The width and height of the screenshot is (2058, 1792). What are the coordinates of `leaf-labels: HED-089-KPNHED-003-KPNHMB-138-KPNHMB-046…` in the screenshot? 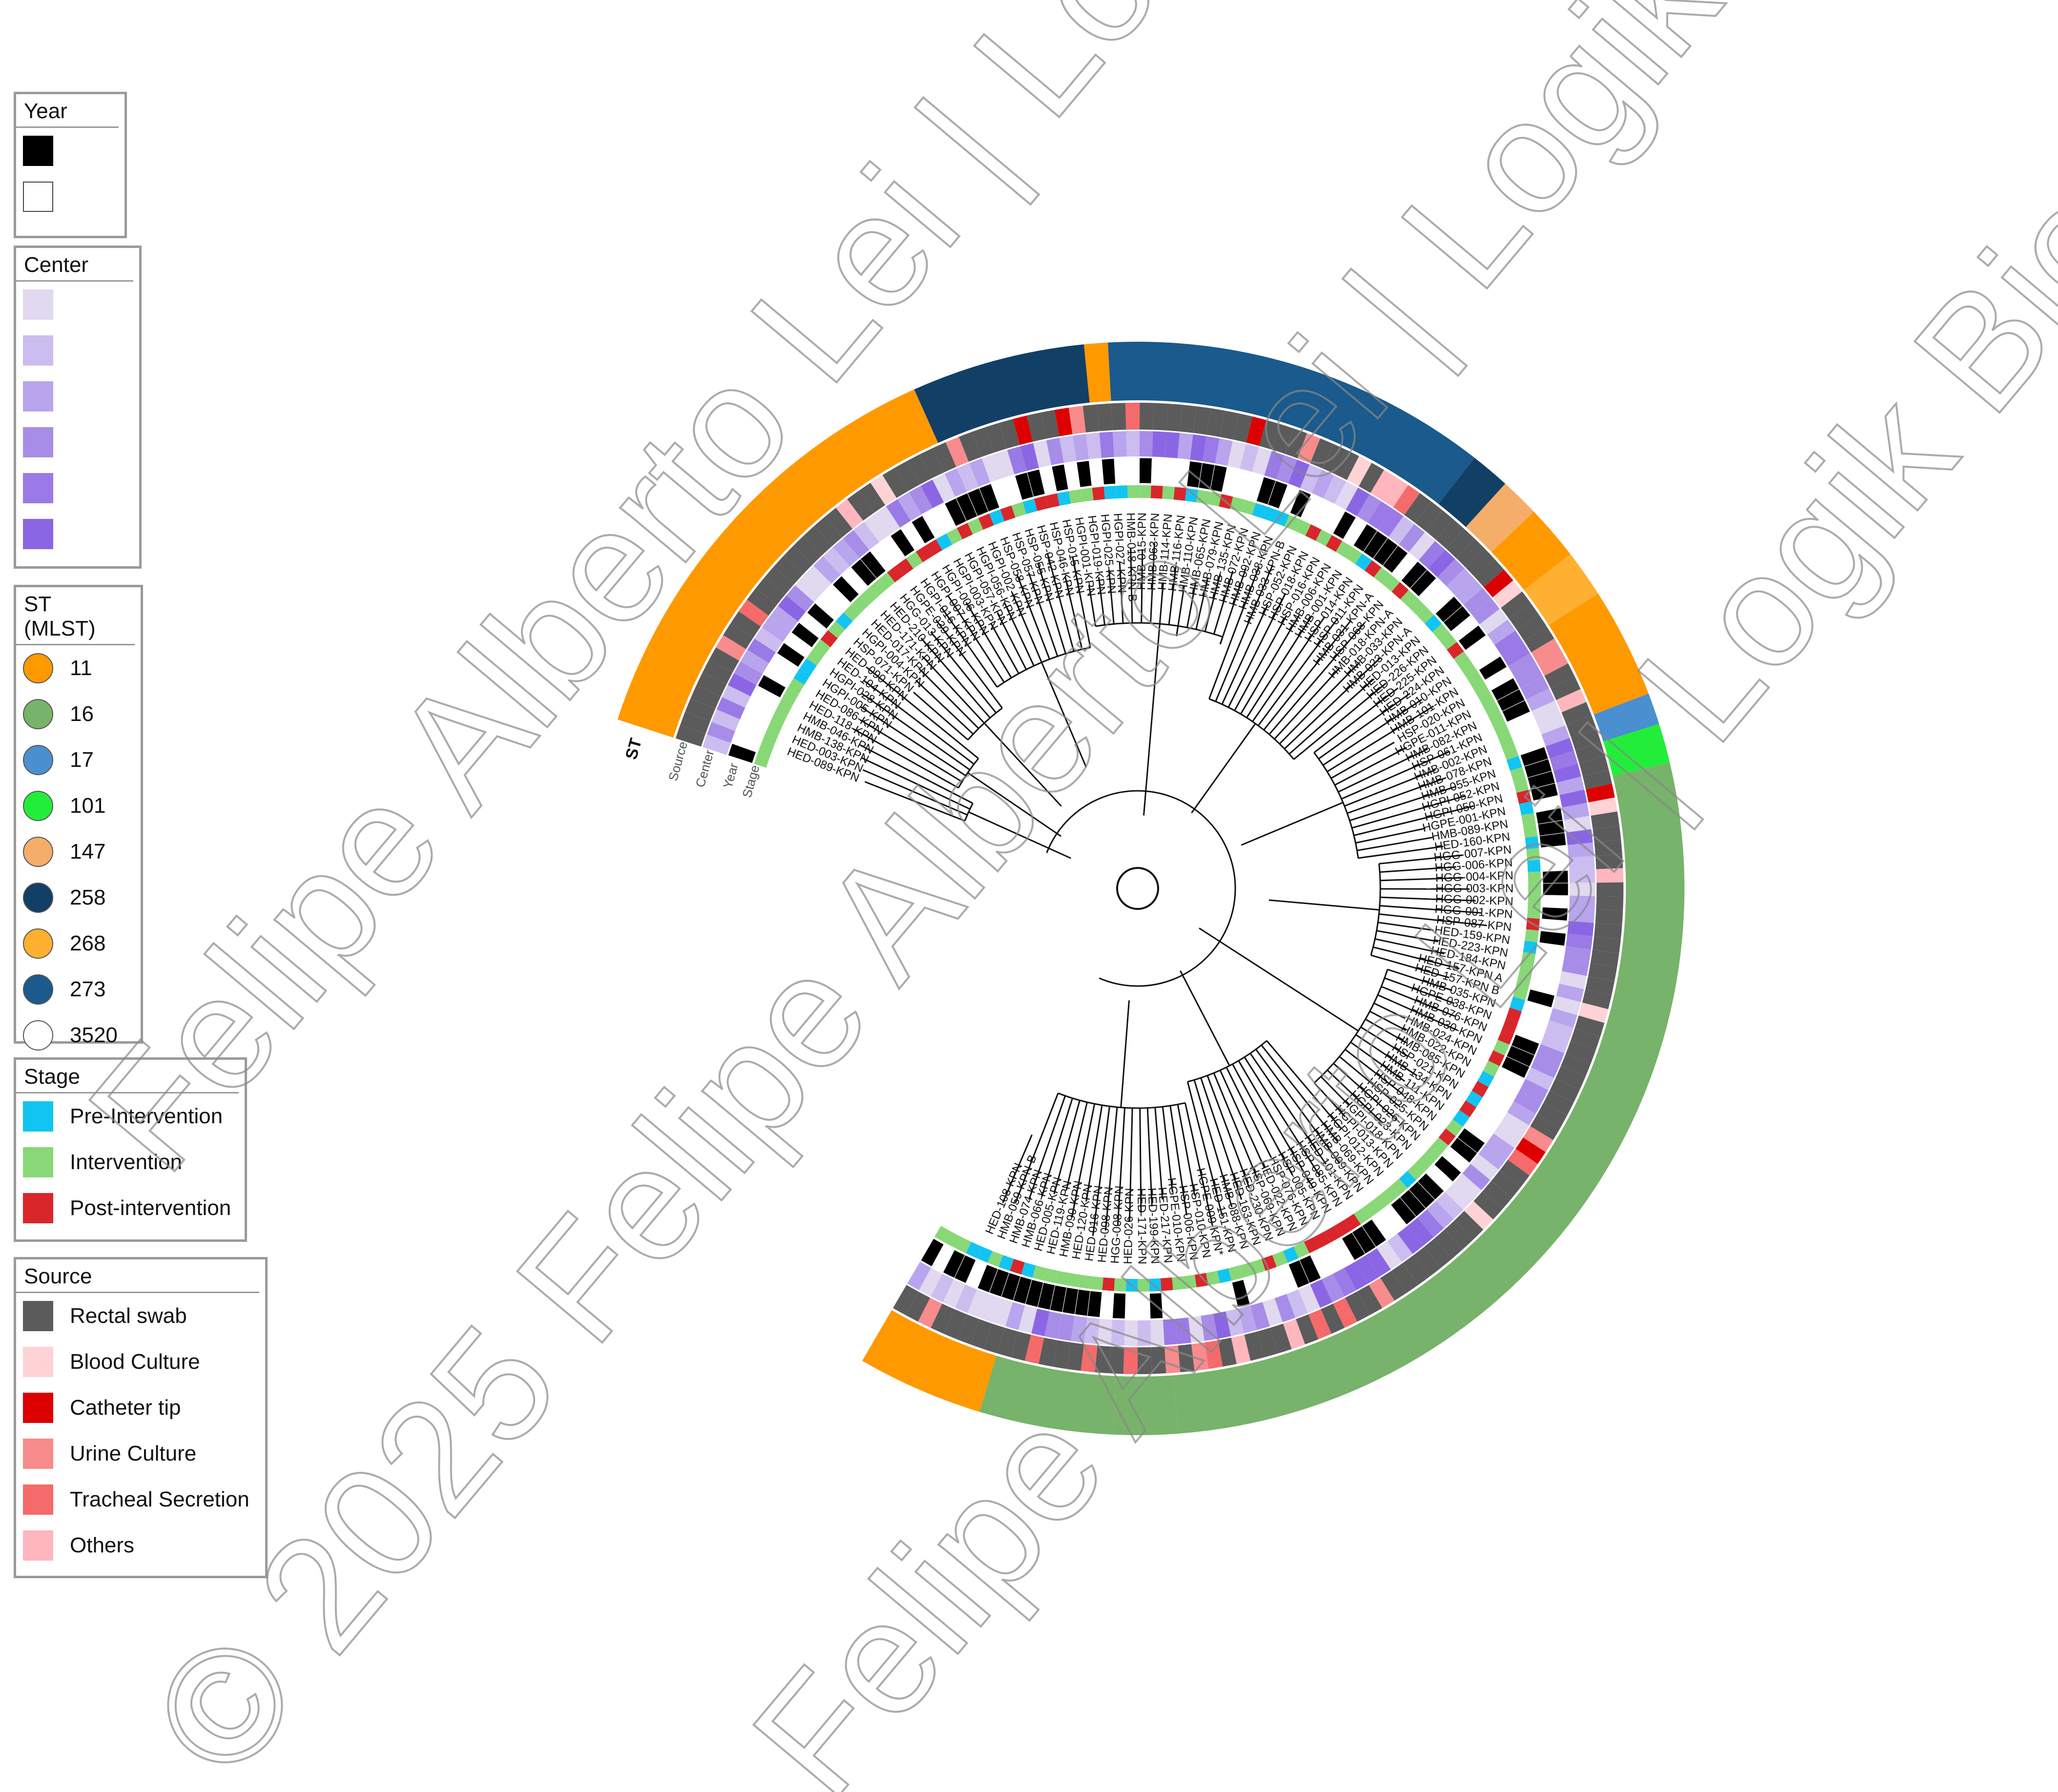 It's located at (1149, 888).